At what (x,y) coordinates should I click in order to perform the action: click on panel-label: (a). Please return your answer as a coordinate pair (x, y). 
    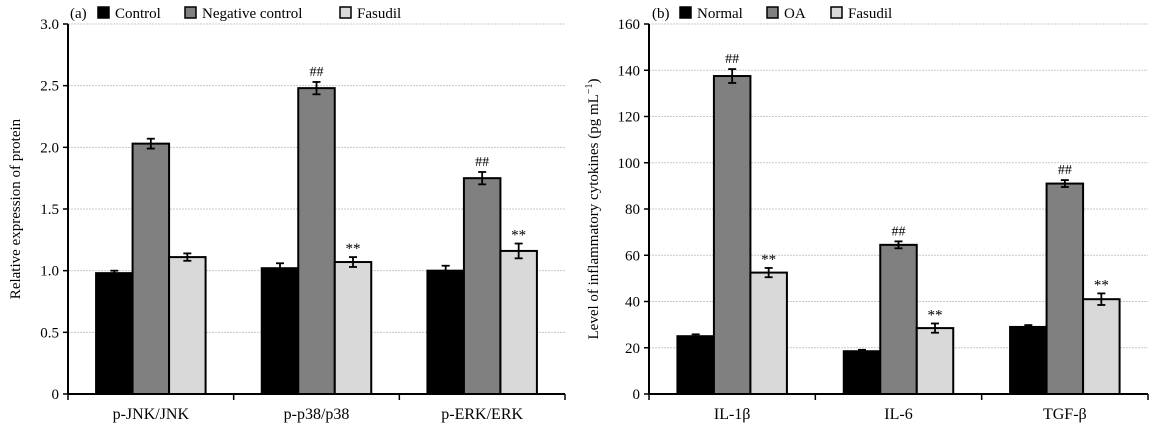
    Looking at the image, I should click on (78, 14).